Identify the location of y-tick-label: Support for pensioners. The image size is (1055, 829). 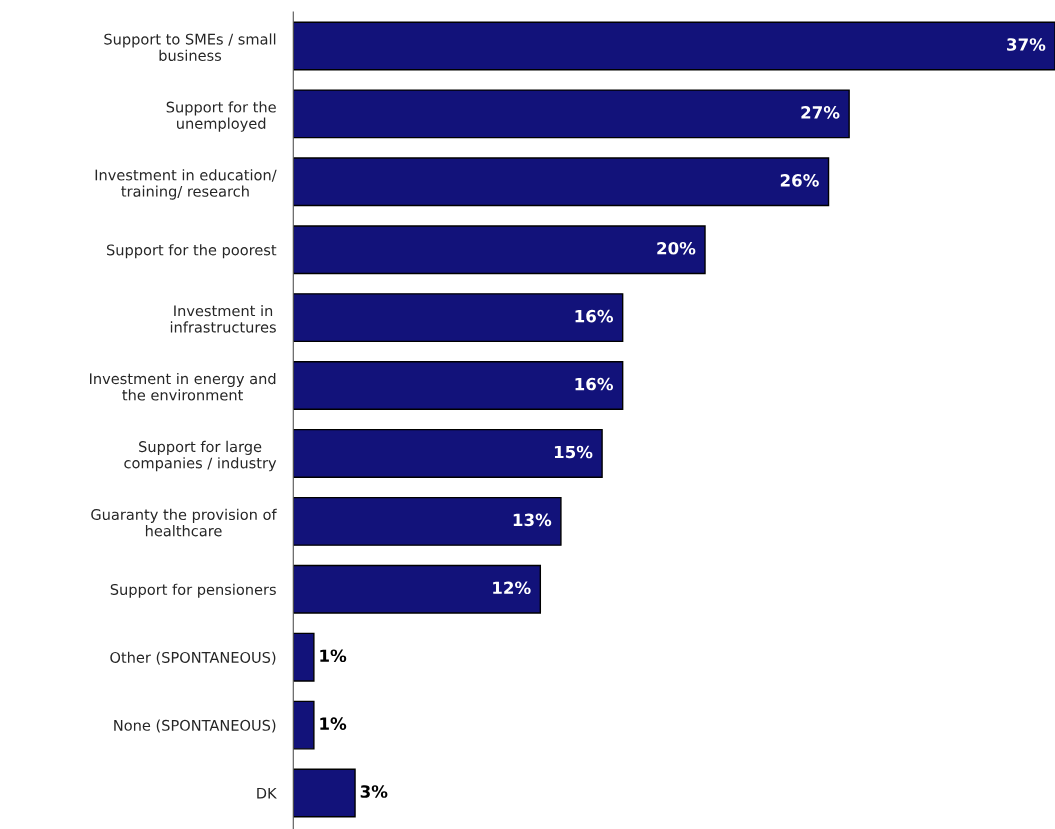
(193, 590).